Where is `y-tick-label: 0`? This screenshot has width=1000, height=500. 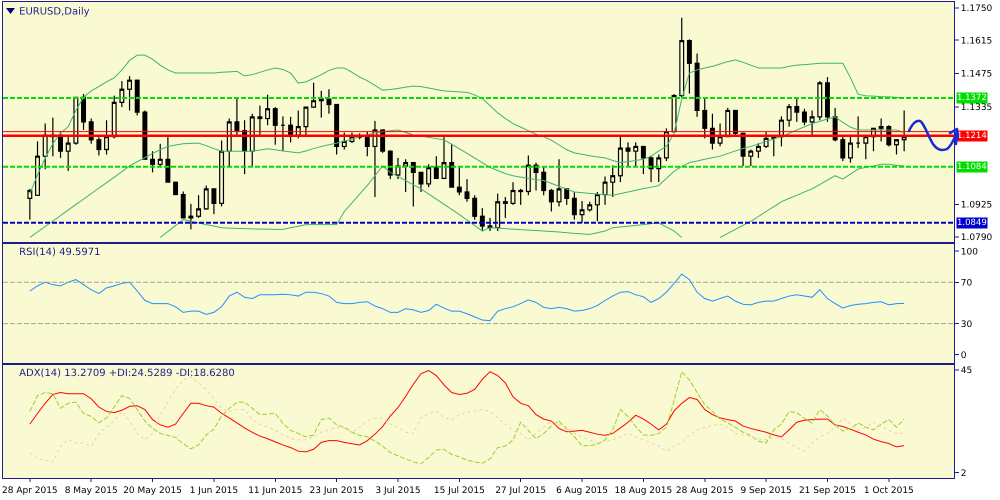 y-tick-label: 0 is located at coordinates (963, 355).